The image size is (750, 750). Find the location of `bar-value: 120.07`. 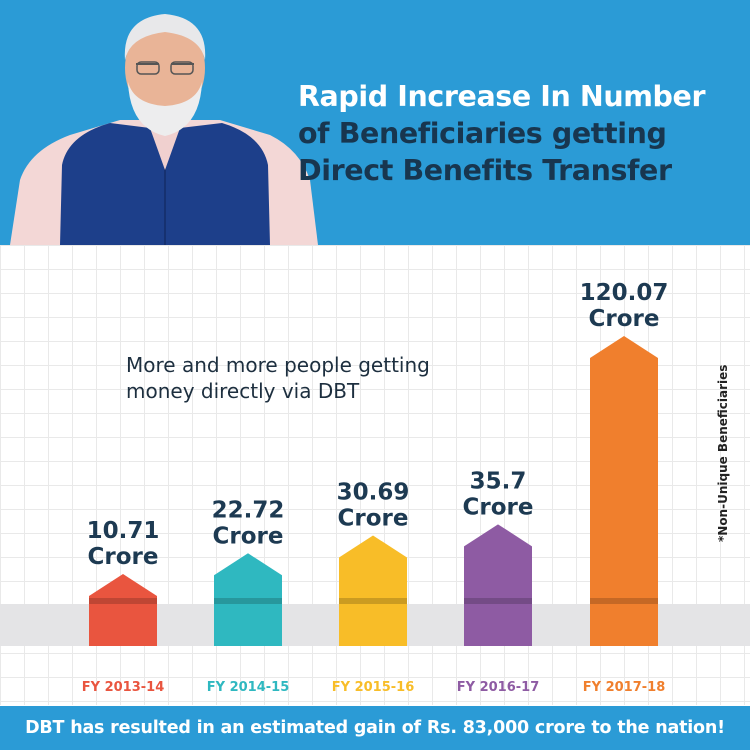

bar-value: 120.07 is located at coordinates (624, 293).